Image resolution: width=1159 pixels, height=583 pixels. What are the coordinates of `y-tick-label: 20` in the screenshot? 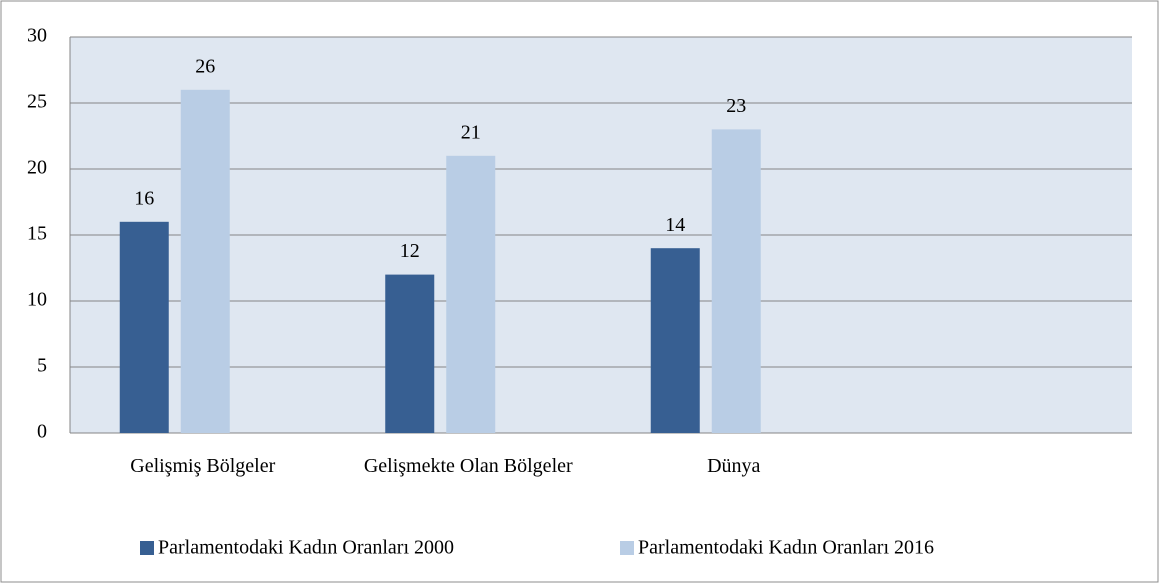 It's located at (37, 168).